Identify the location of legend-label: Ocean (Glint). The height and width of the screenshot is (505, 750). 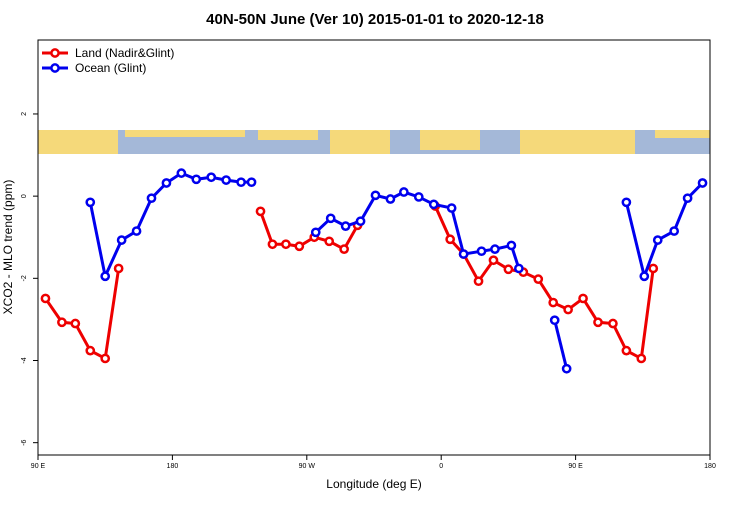
(110, 68).